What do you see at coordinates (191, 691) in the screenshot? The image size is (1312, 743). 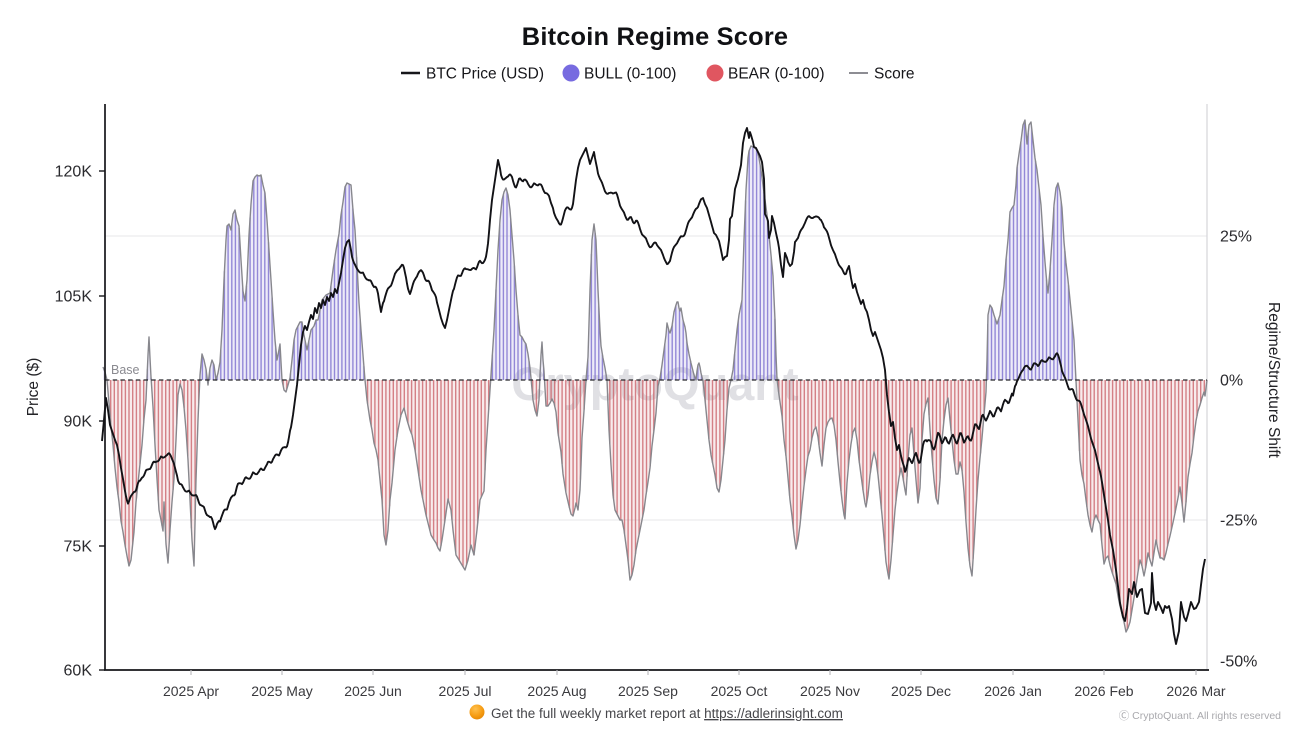 I see `svg-text: 2025 Apr` at bounding box center [191, 691].